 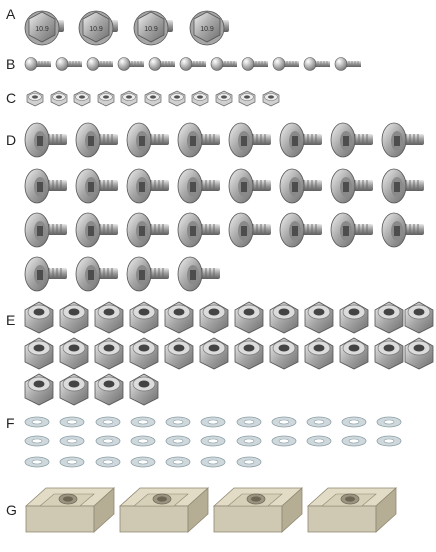 I want to click on row-label-c: C, so click(x=11, y=98).